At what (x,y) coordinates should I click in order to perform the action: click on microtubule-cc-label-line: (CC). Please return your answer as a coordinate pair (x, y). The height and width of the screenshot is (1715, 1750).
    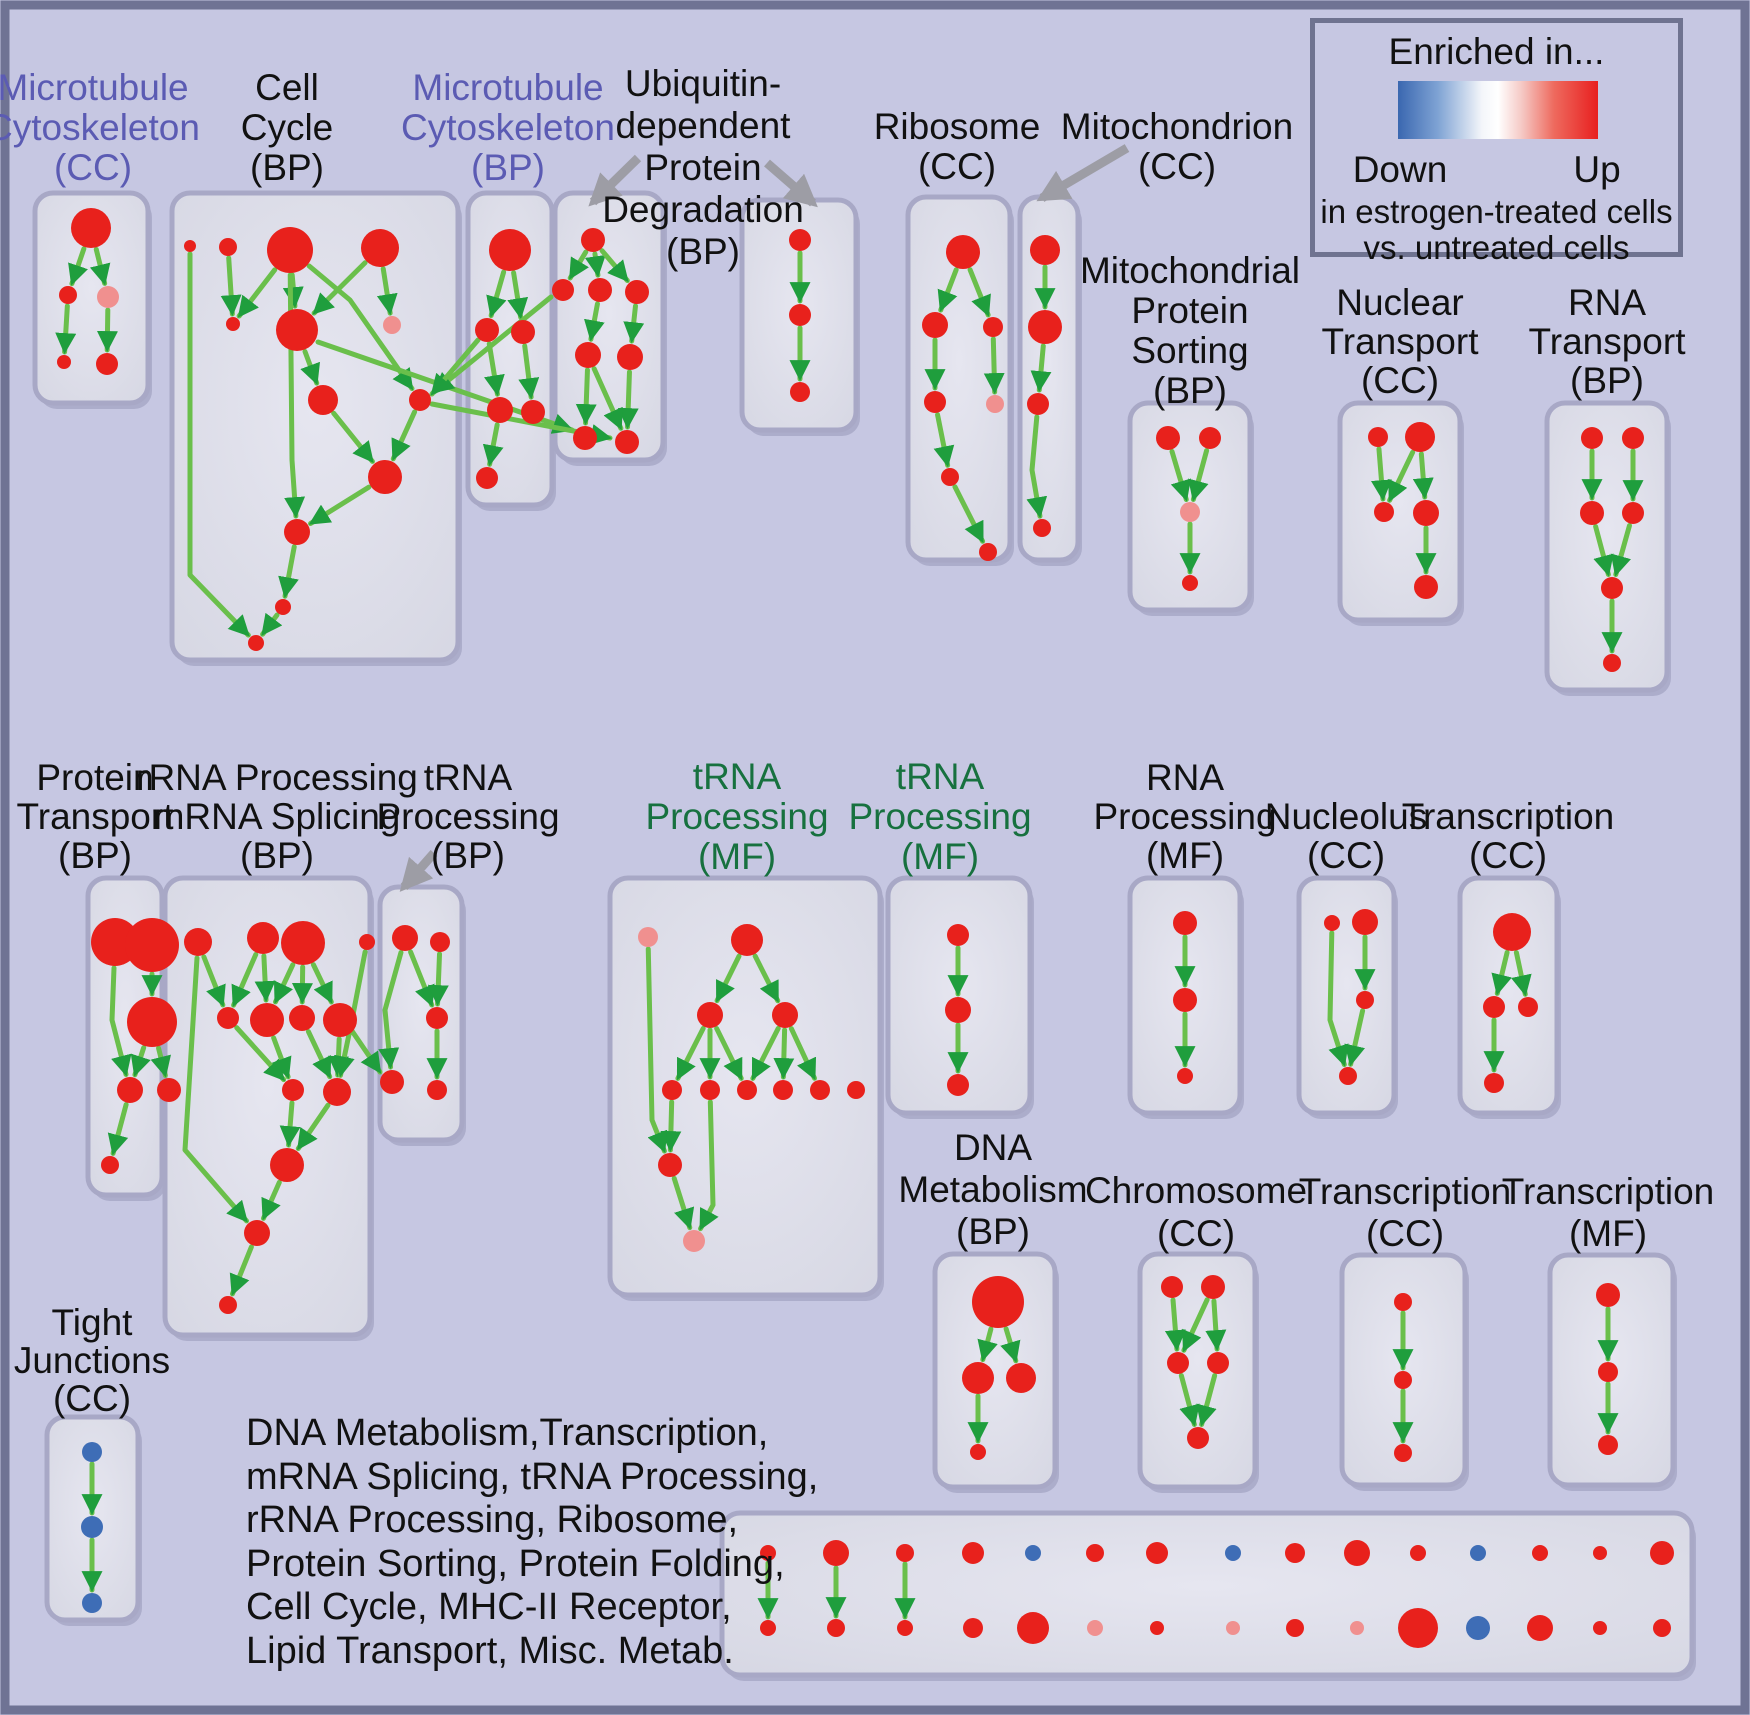
    Looking at the image, I should click on (93, 167).